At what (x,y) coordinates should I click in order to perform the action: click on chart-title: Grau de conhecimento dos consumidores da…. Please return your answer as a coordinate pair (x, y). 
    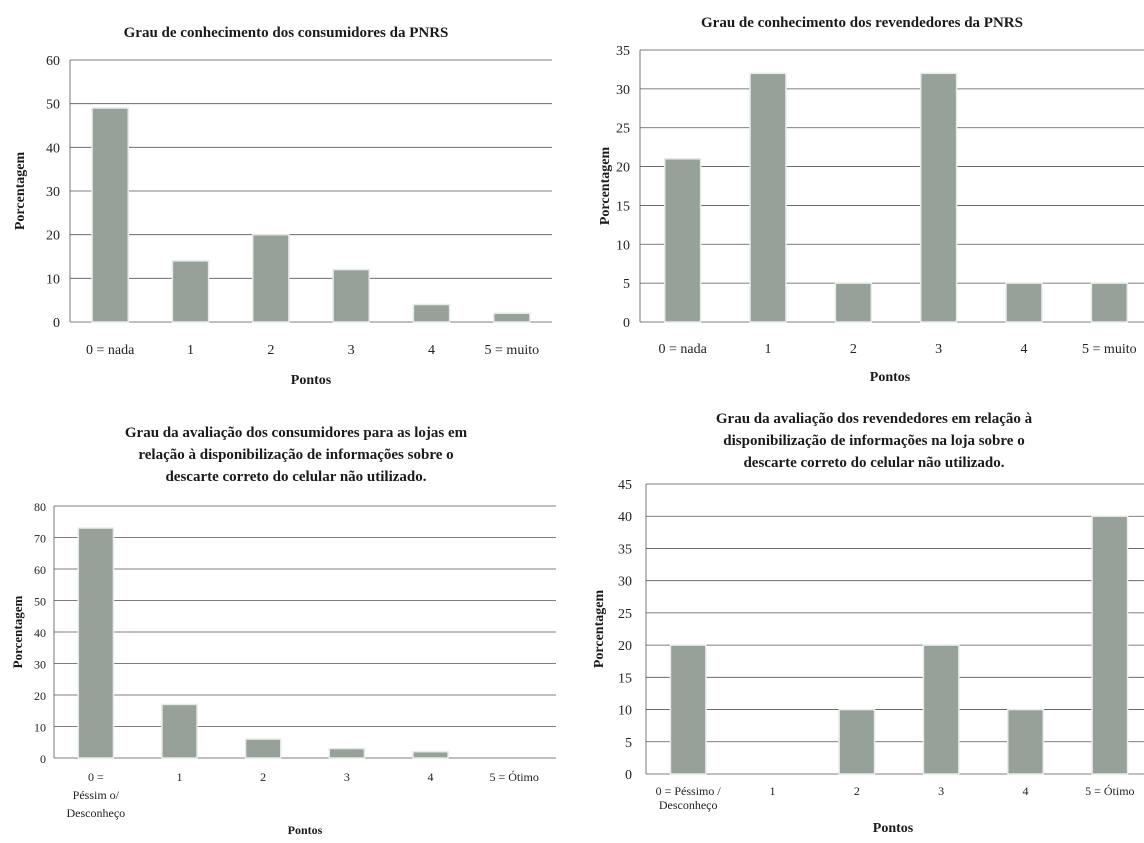
    Looking at the image, I should click on (286, 33).